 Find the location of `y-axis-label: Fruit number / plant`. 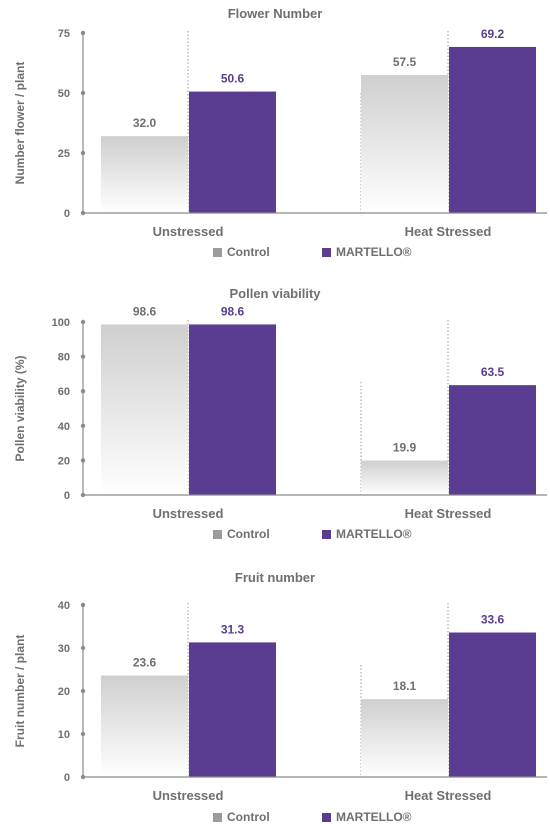

y-axis-label: Fruit number / plant is located at coordinates (20, 691).